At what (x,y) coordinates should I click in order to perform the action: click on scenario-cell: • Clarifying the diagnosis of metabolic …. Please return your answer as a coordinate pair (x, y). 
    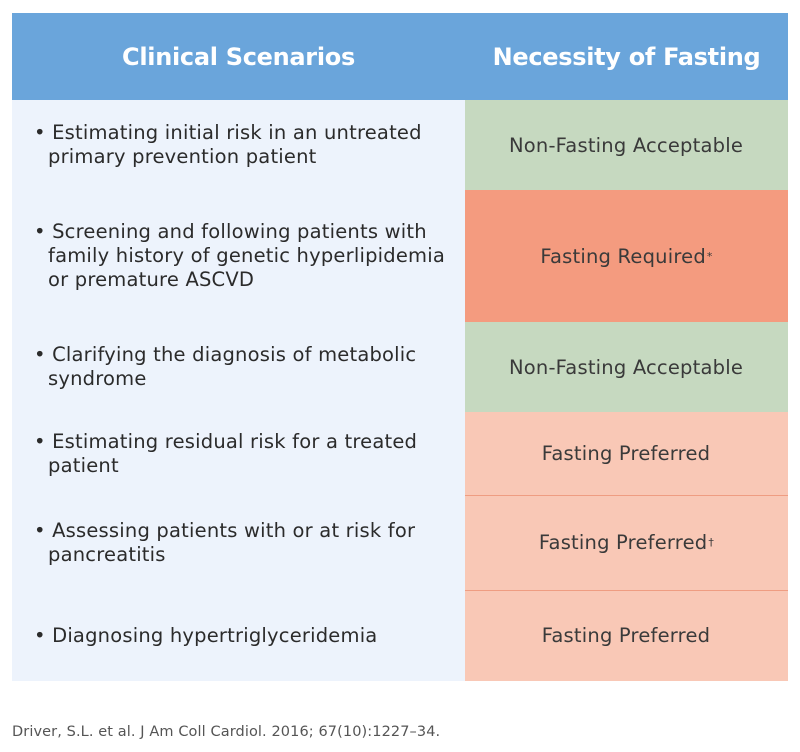
    Looking at the image, I should click on (244, 367).